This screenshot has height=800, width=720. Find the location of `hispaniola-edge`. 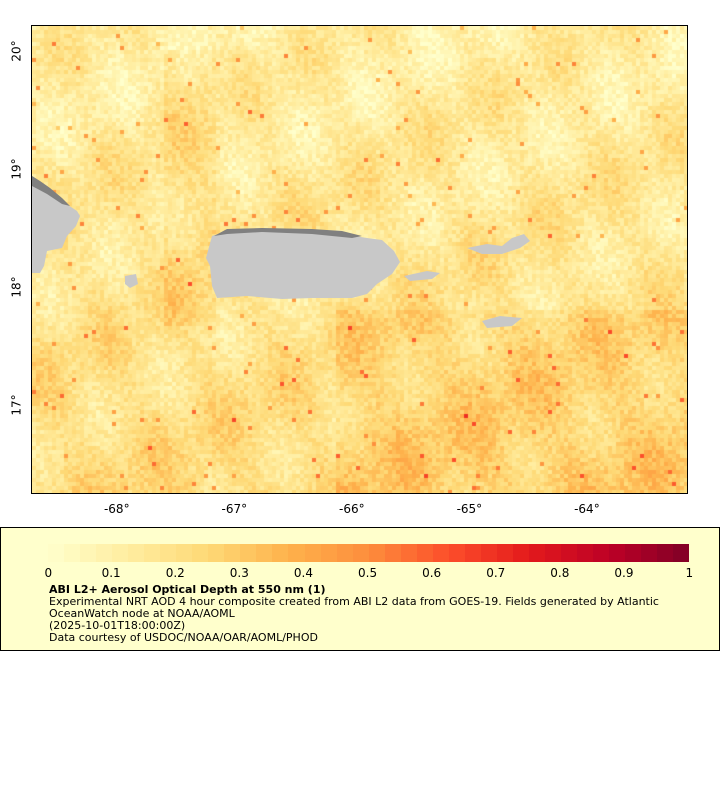

hispaniola-edge is located at coordinates (51, 191).